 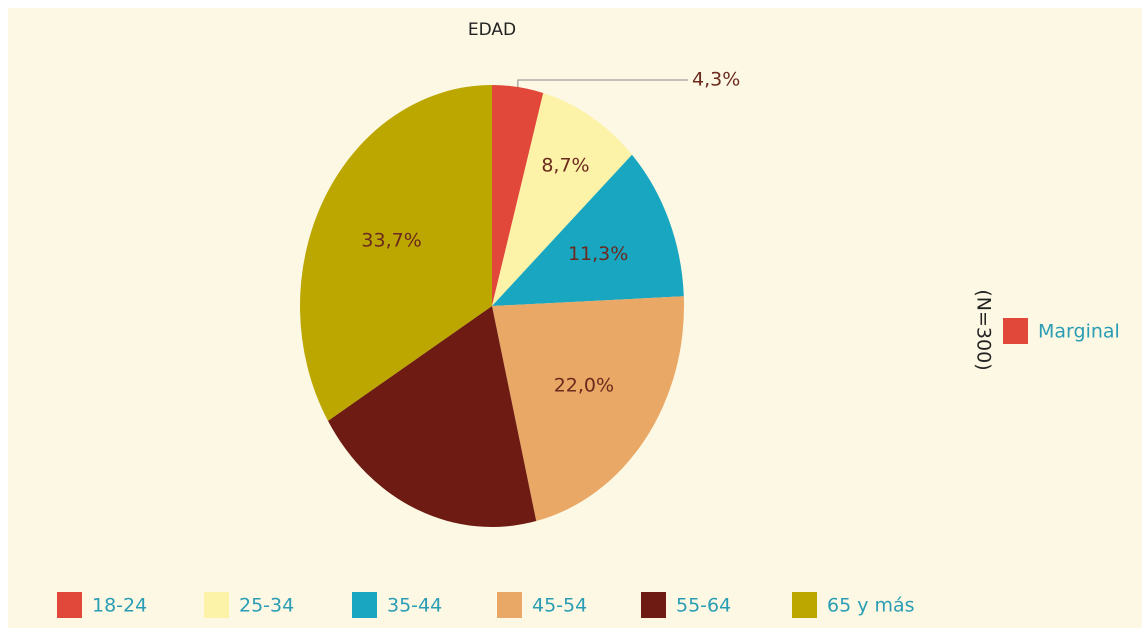 I want to click on sample-size: (N=300), so click(x=984, y=329).